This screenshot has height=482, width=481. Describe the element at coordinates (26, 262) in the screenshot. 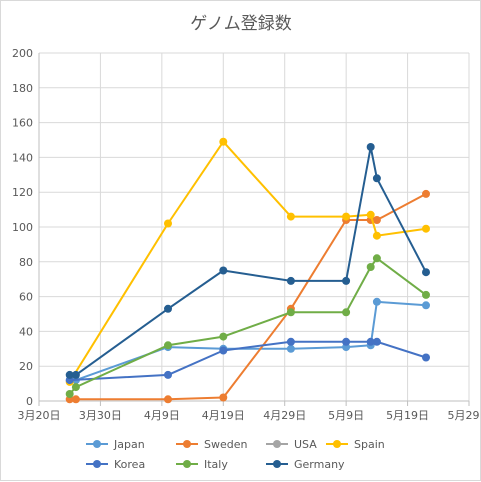

I see `y-tick-label: 80` at that location.